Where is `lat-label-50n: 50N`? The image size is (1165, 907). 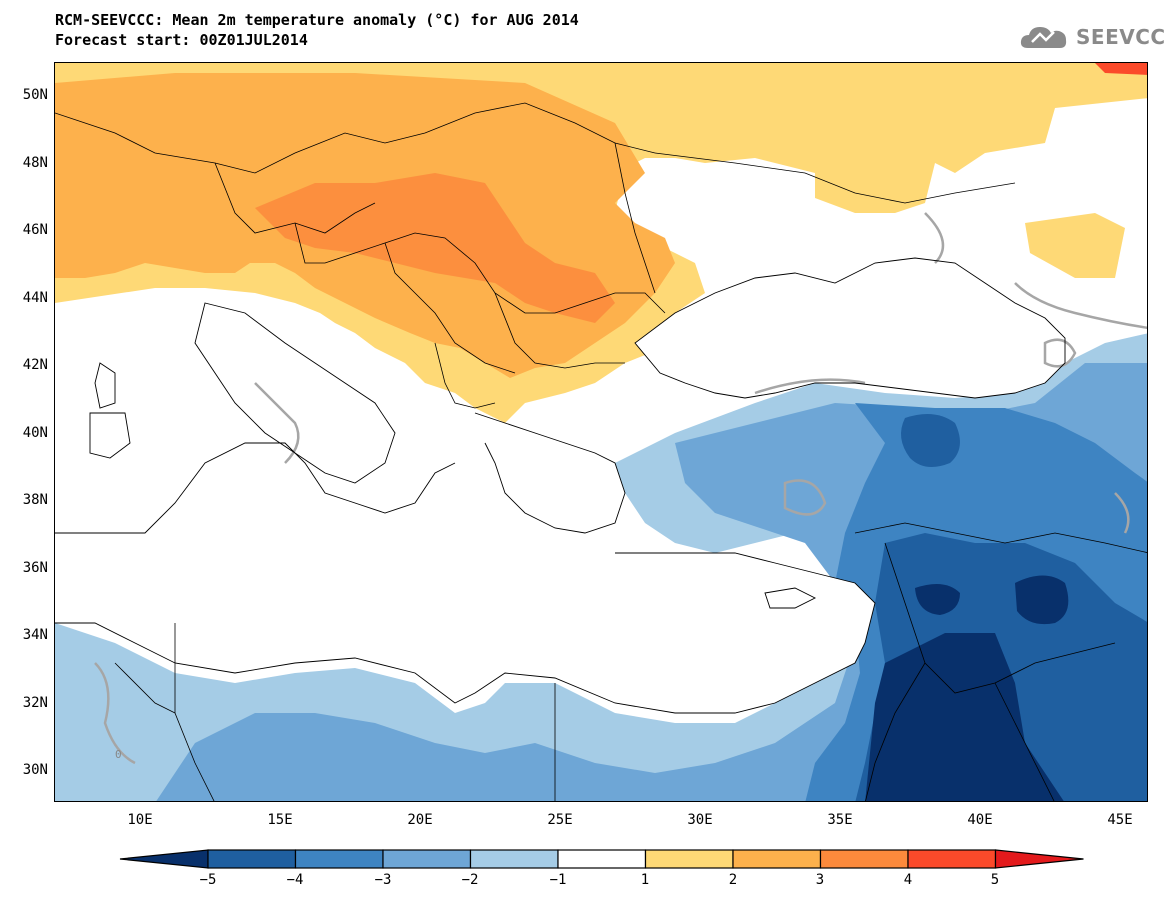 lat-label-50n: 50N is located at coordinates (35, 95).